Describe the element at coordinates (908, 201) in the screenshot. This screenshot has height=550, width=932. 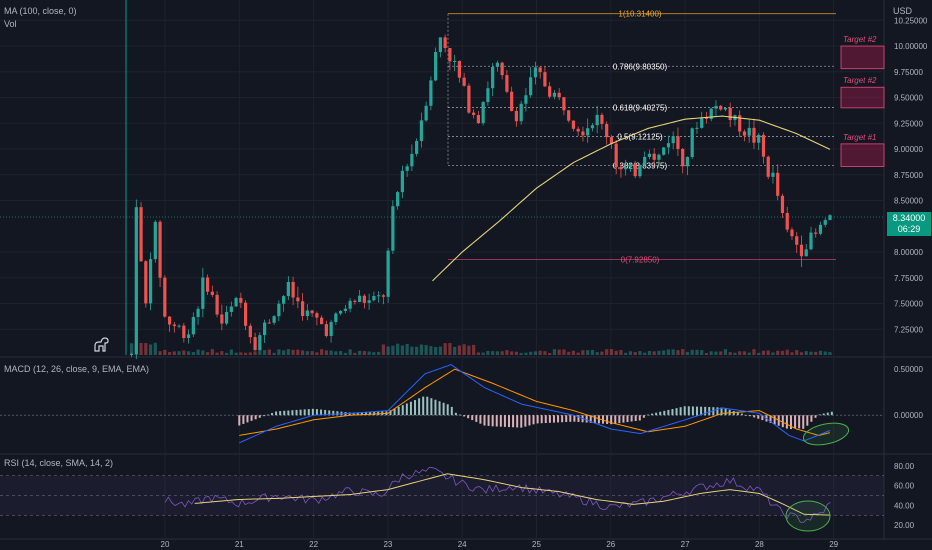
I see `y-tick-label: 8.50000` at that location.